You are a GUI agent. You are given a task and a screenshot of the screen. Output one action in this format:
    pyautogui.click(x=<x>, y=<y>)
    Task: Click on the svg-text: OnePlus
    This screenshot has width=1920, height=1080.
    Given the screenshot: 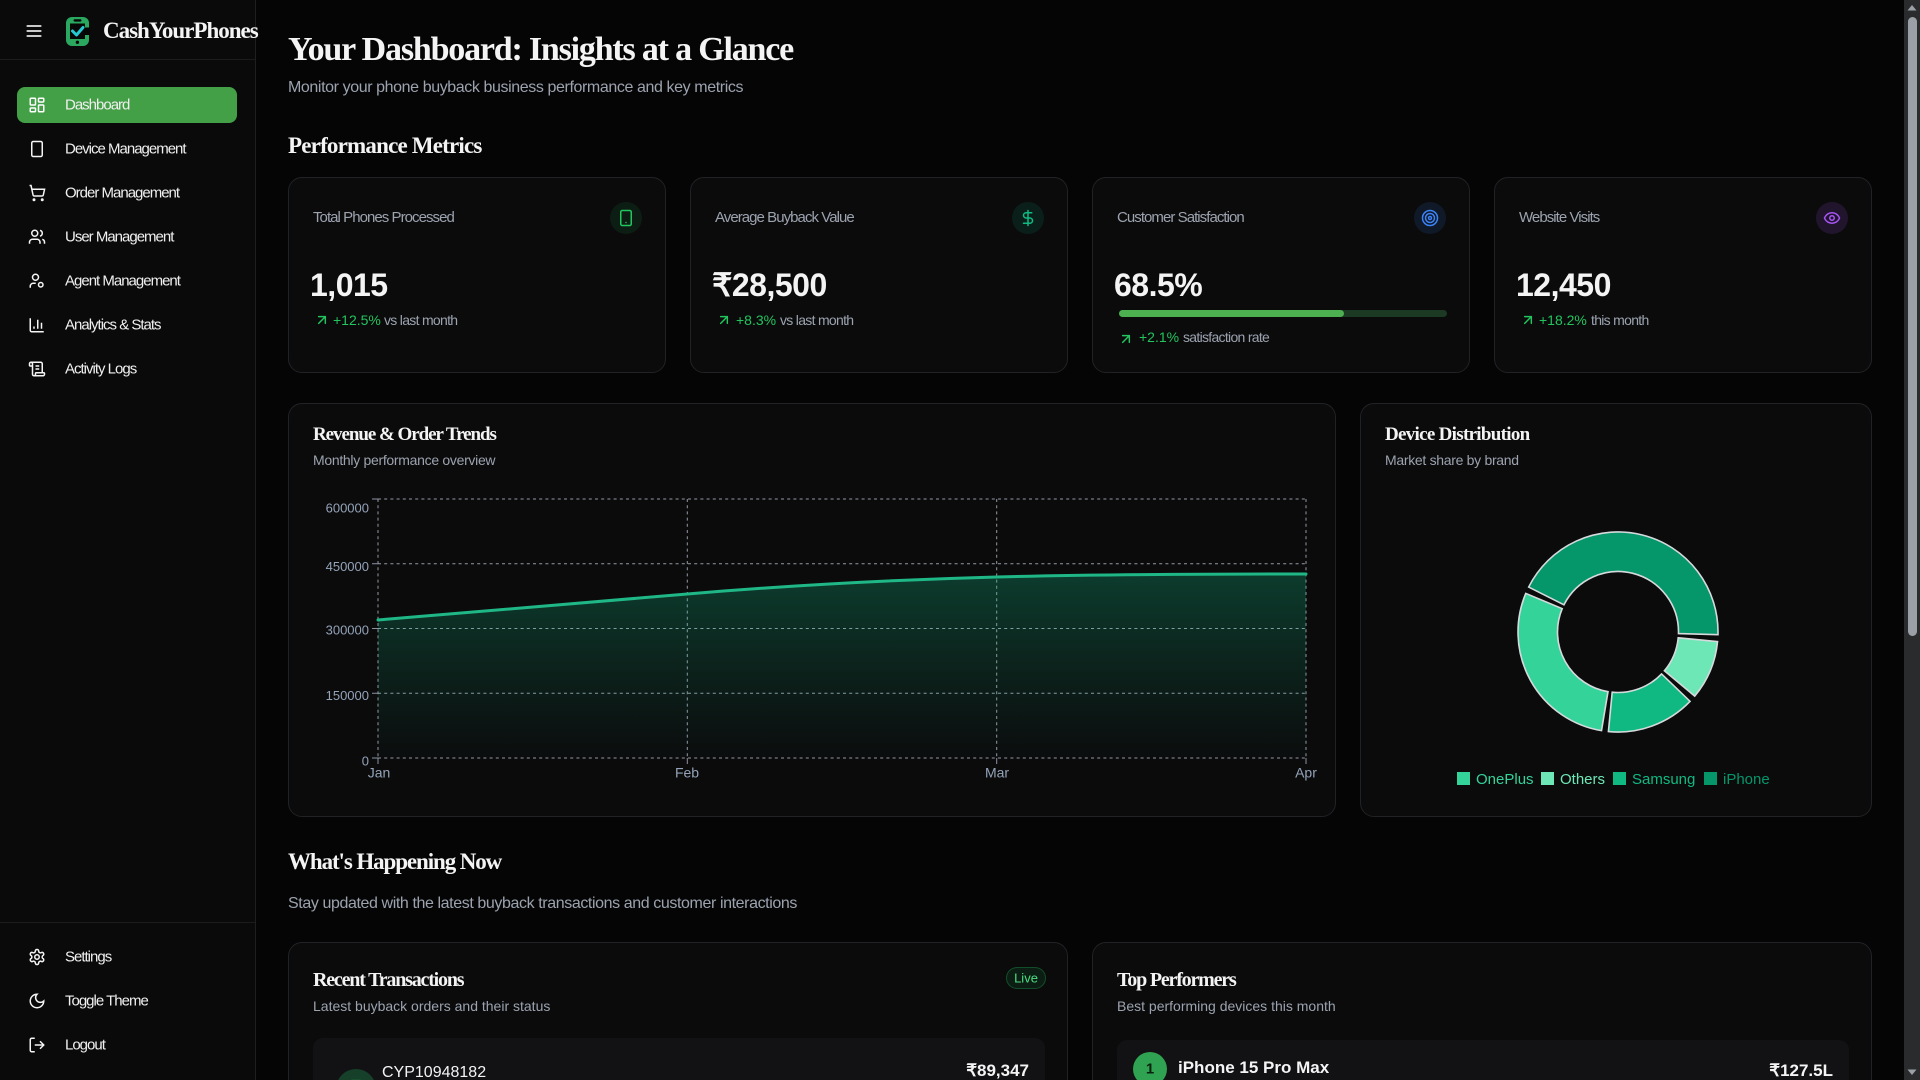 What is the action you would take?
    pyautogui.click(x=1505, y=779)
    